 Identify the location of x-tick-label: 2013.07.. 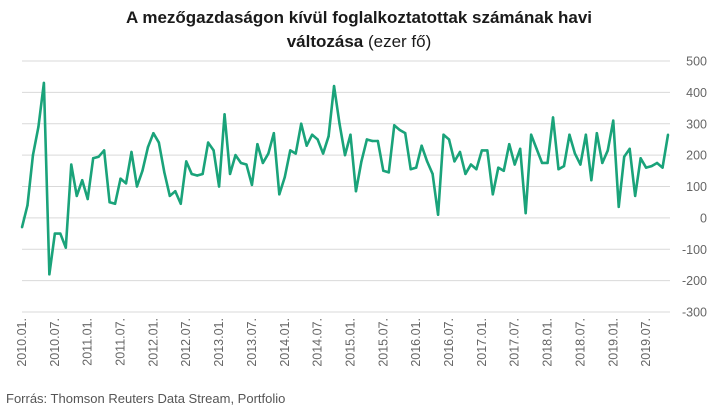
(252, 342).